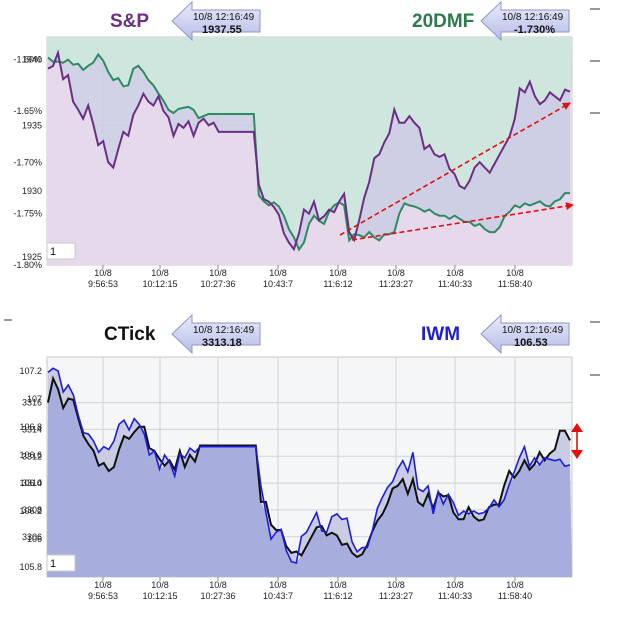 The image size is (618, 620). What do you see at coordinates (30, 371) in the screenshot?
I see `y-tick-label-secondary: 107.2` at bounding box center [30, 371].